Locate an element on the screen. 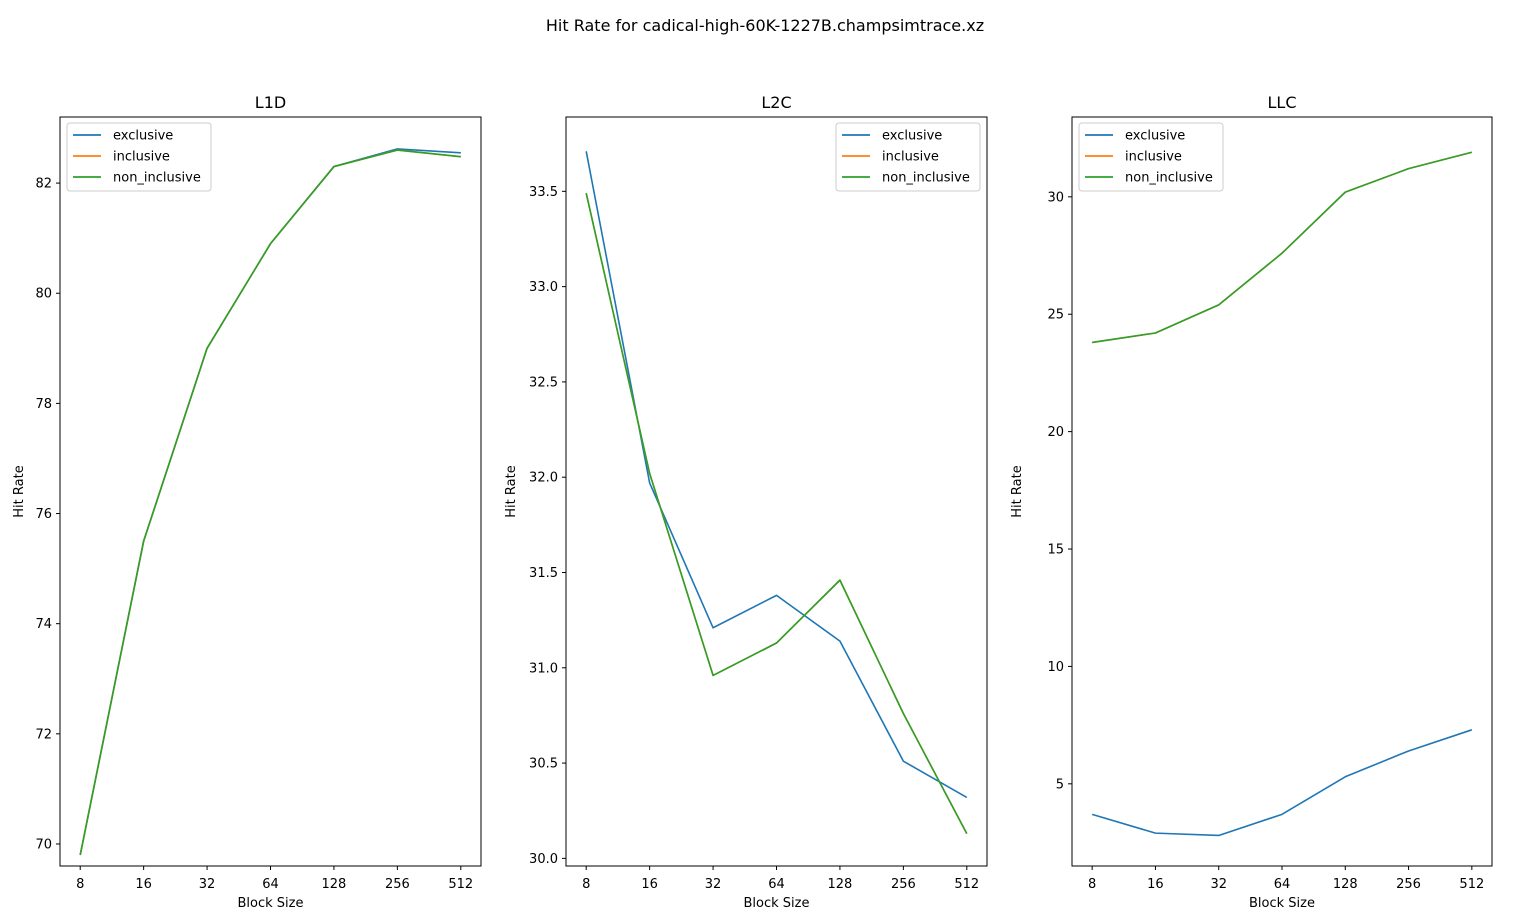  y-tick-label: 5 is located at coordinates (1060, 784).